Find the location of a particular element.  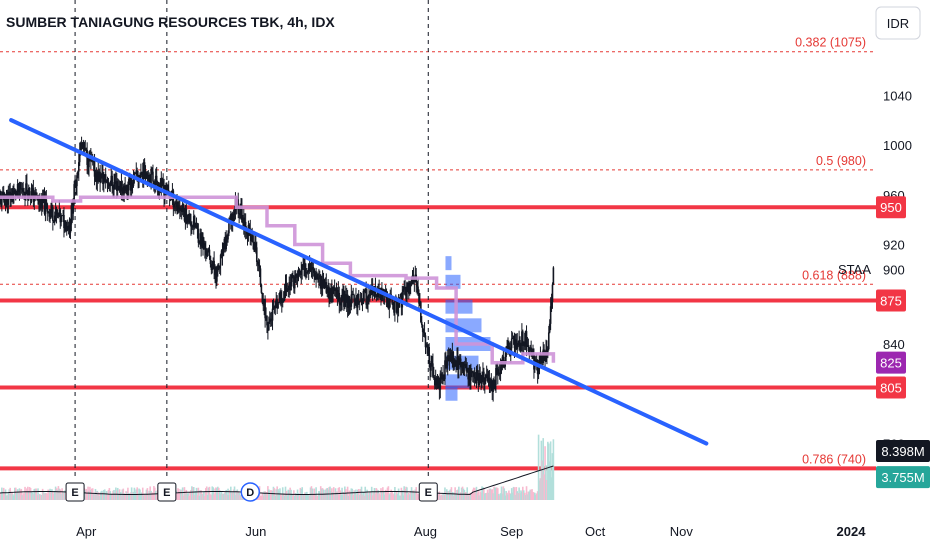

price-badges-layer: 950 875 825 805 8.398M 3.755M is located at coordinates (903, 342).